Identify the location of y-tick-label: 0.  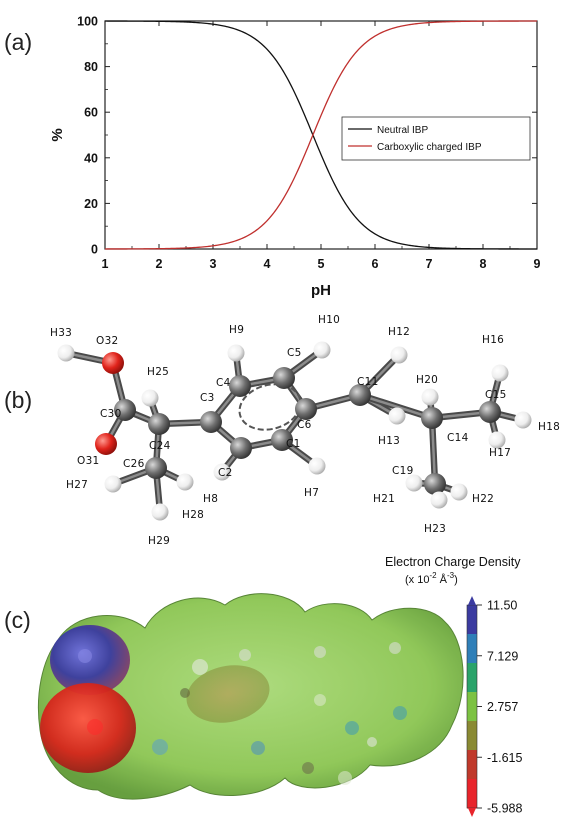
(94, 250).